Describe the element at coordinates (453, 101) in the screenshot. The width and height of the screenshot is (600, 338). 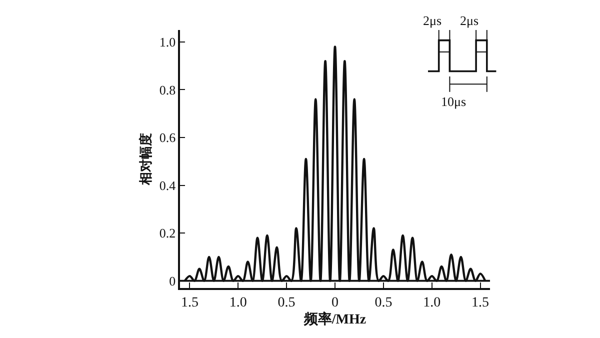
I see `annotation: 10μs` at that location.